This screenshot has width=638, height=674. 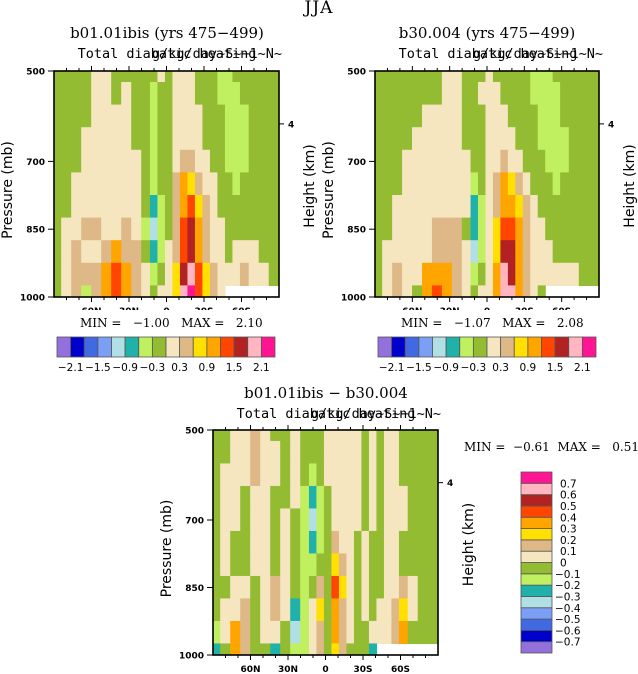 I want to click on panel1-colorbar: −2.1 −1.5 −0.9 −0.3 0.3 0.9 1.5 2.1, so click(x=166, y=355).